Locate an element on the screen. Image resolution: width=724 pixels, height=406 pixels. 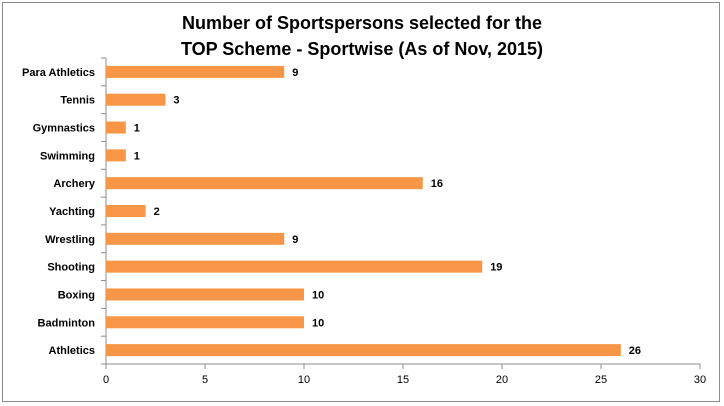
chart-title-line-1: Number of Sportspersons selected for the is located at coordinates (362, 23).